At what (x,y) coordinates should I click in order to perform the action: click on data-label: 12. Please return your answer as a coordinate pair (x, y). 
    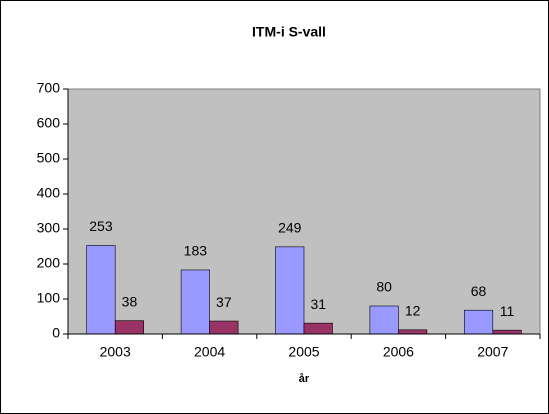
    Looking at the image, I should click on (413, 311).